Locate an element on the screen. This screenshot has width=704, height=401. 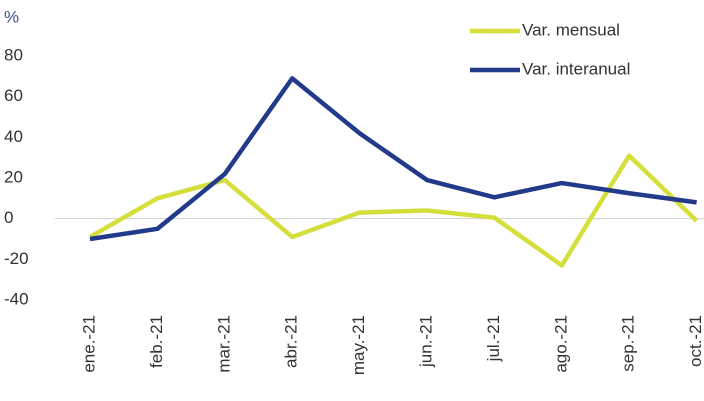
x-tick-label: jul.-21 is located at coordinates (493, 338).